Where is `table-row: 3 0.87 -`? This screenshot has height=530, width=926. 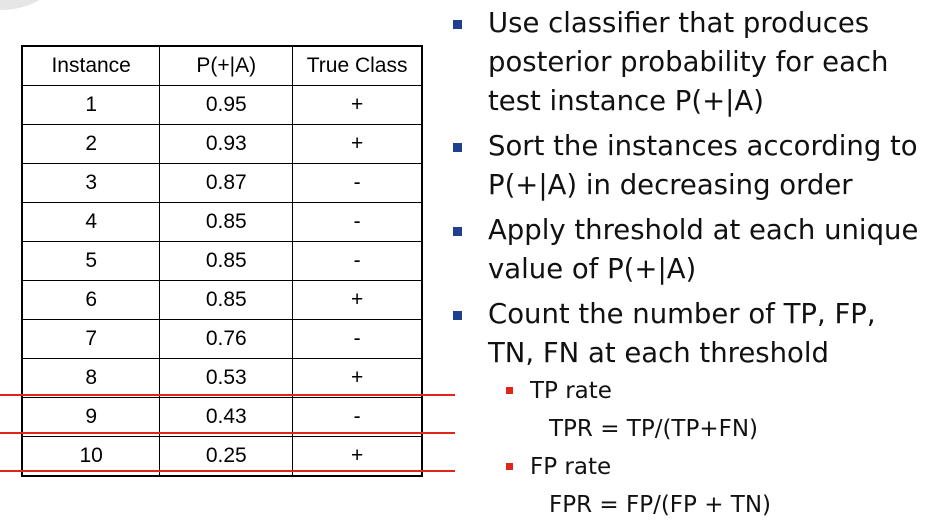
table-row: 3 0.87 - is located at coordinates (222, 183).